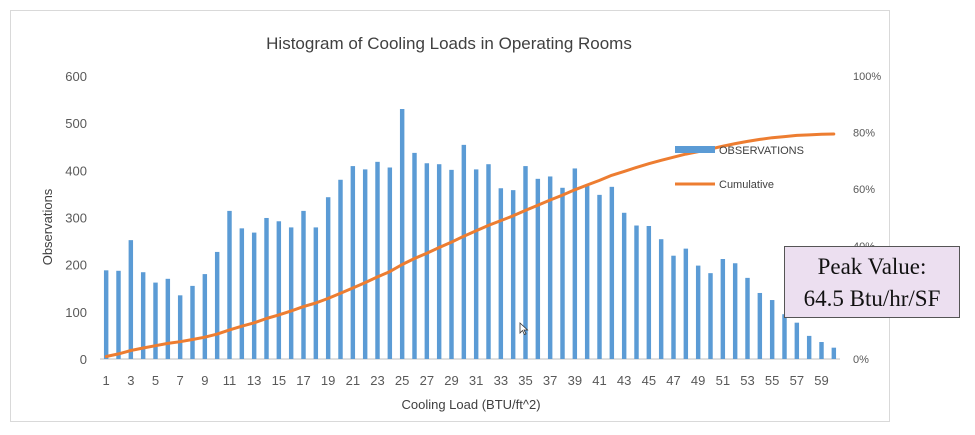  What do you see at coordinates (76, 76) in the screenshot?
I see `y-tick-label: 600` at bounding box center [76, 76].